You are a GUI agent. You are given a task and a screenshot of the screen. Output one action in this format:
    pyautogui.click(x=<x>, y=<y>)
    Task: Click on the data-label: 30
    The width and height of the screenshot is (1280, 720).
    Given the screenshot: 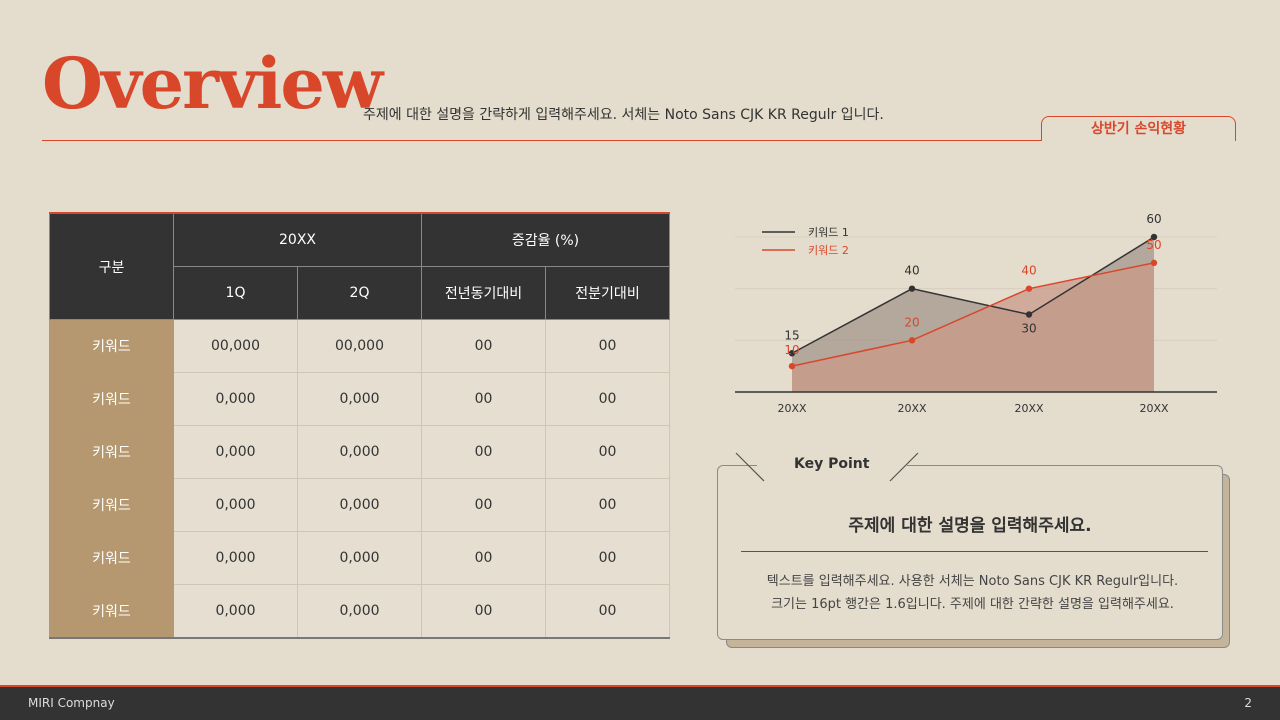 What is the action you would take?
    pyautogui.click(x=1028, y=329)
    